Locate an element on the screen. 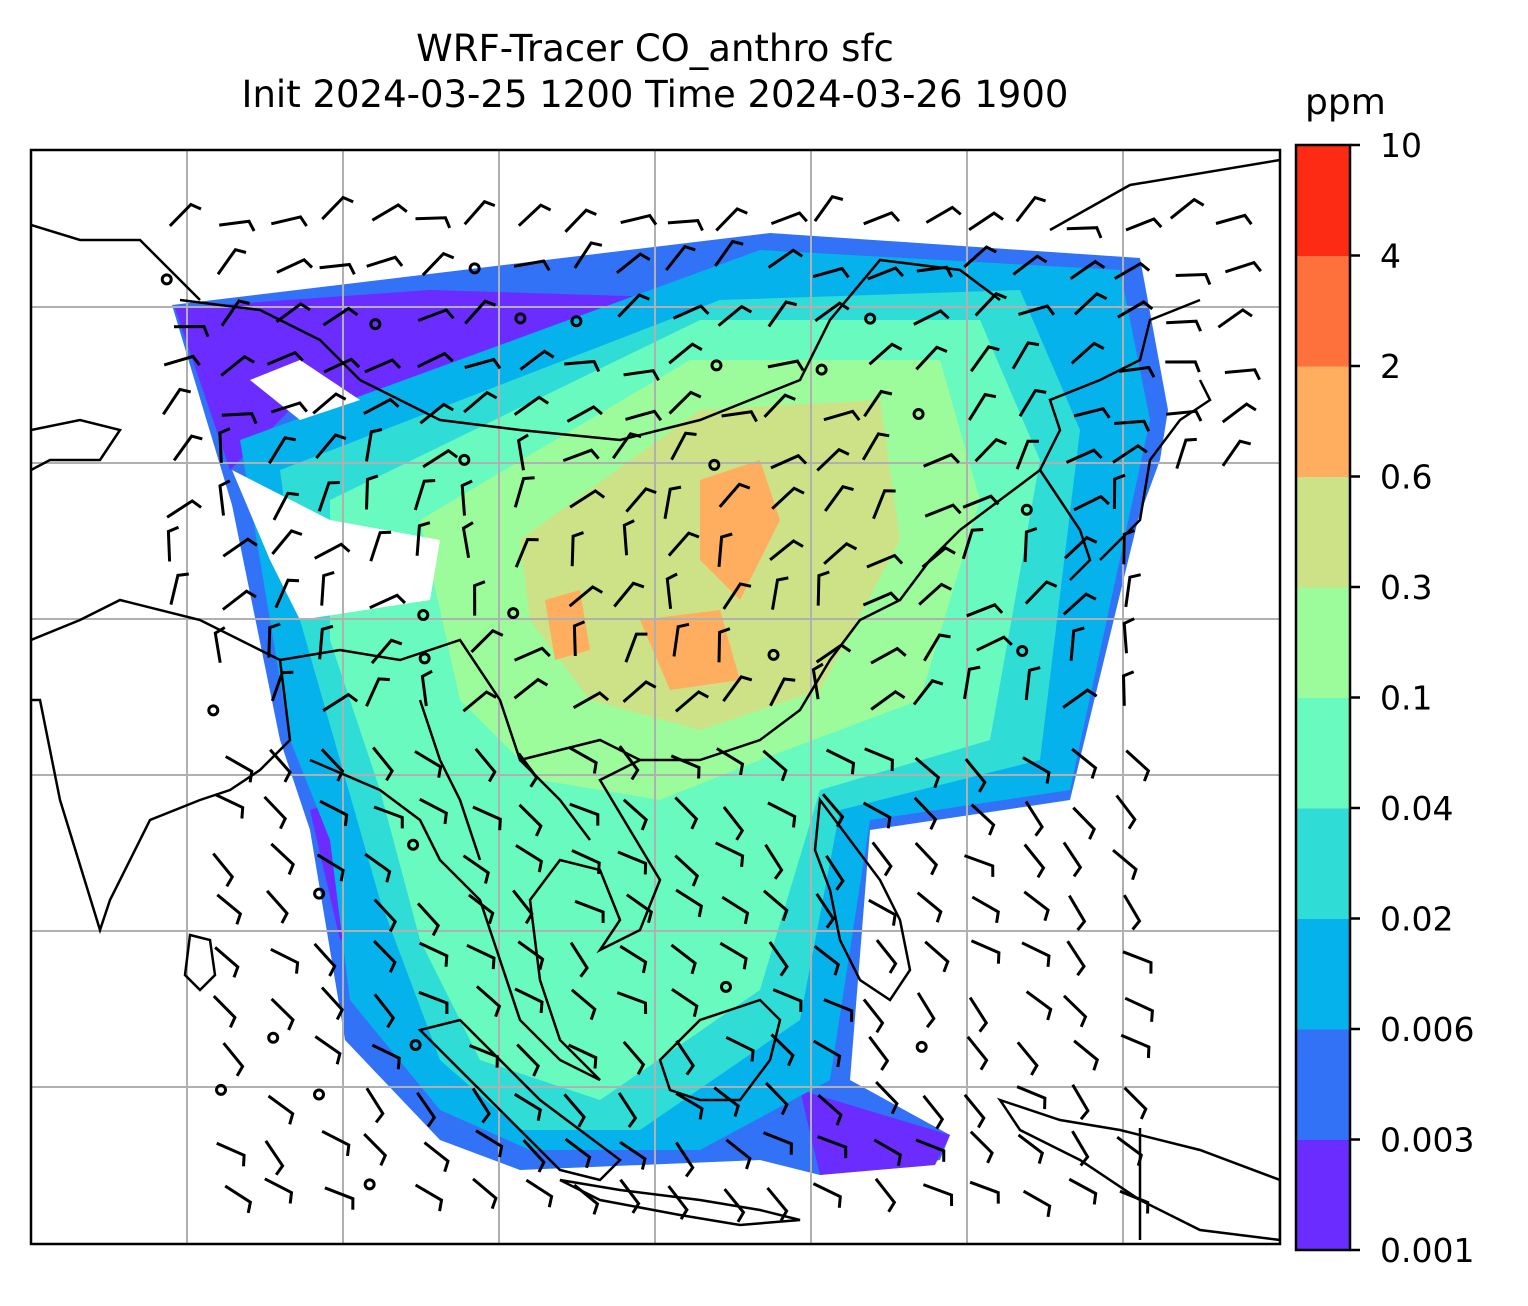  coast-northeast is located at coordinates (1164, 195).